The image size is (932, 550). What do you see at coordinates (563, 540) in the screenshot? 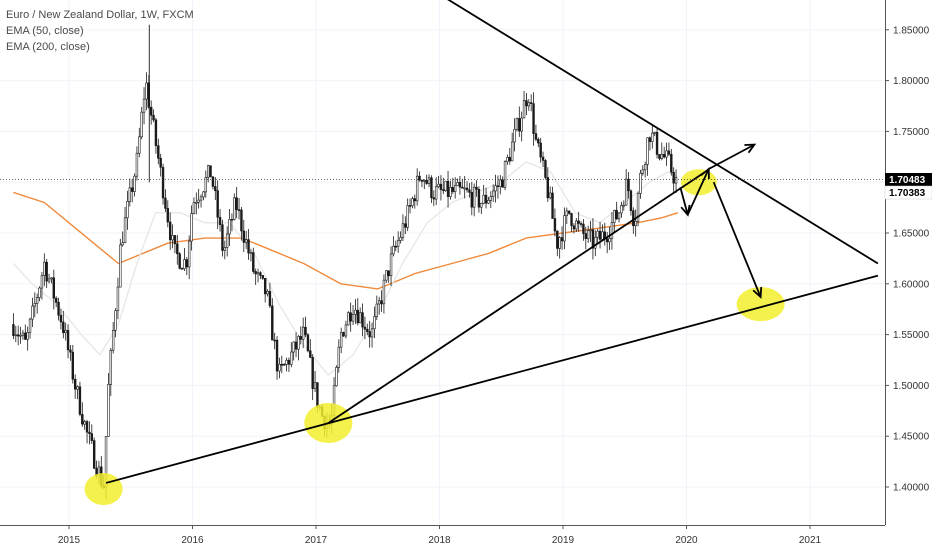
I see `x-tick-label: 2019` at bounding box center [563, 540].